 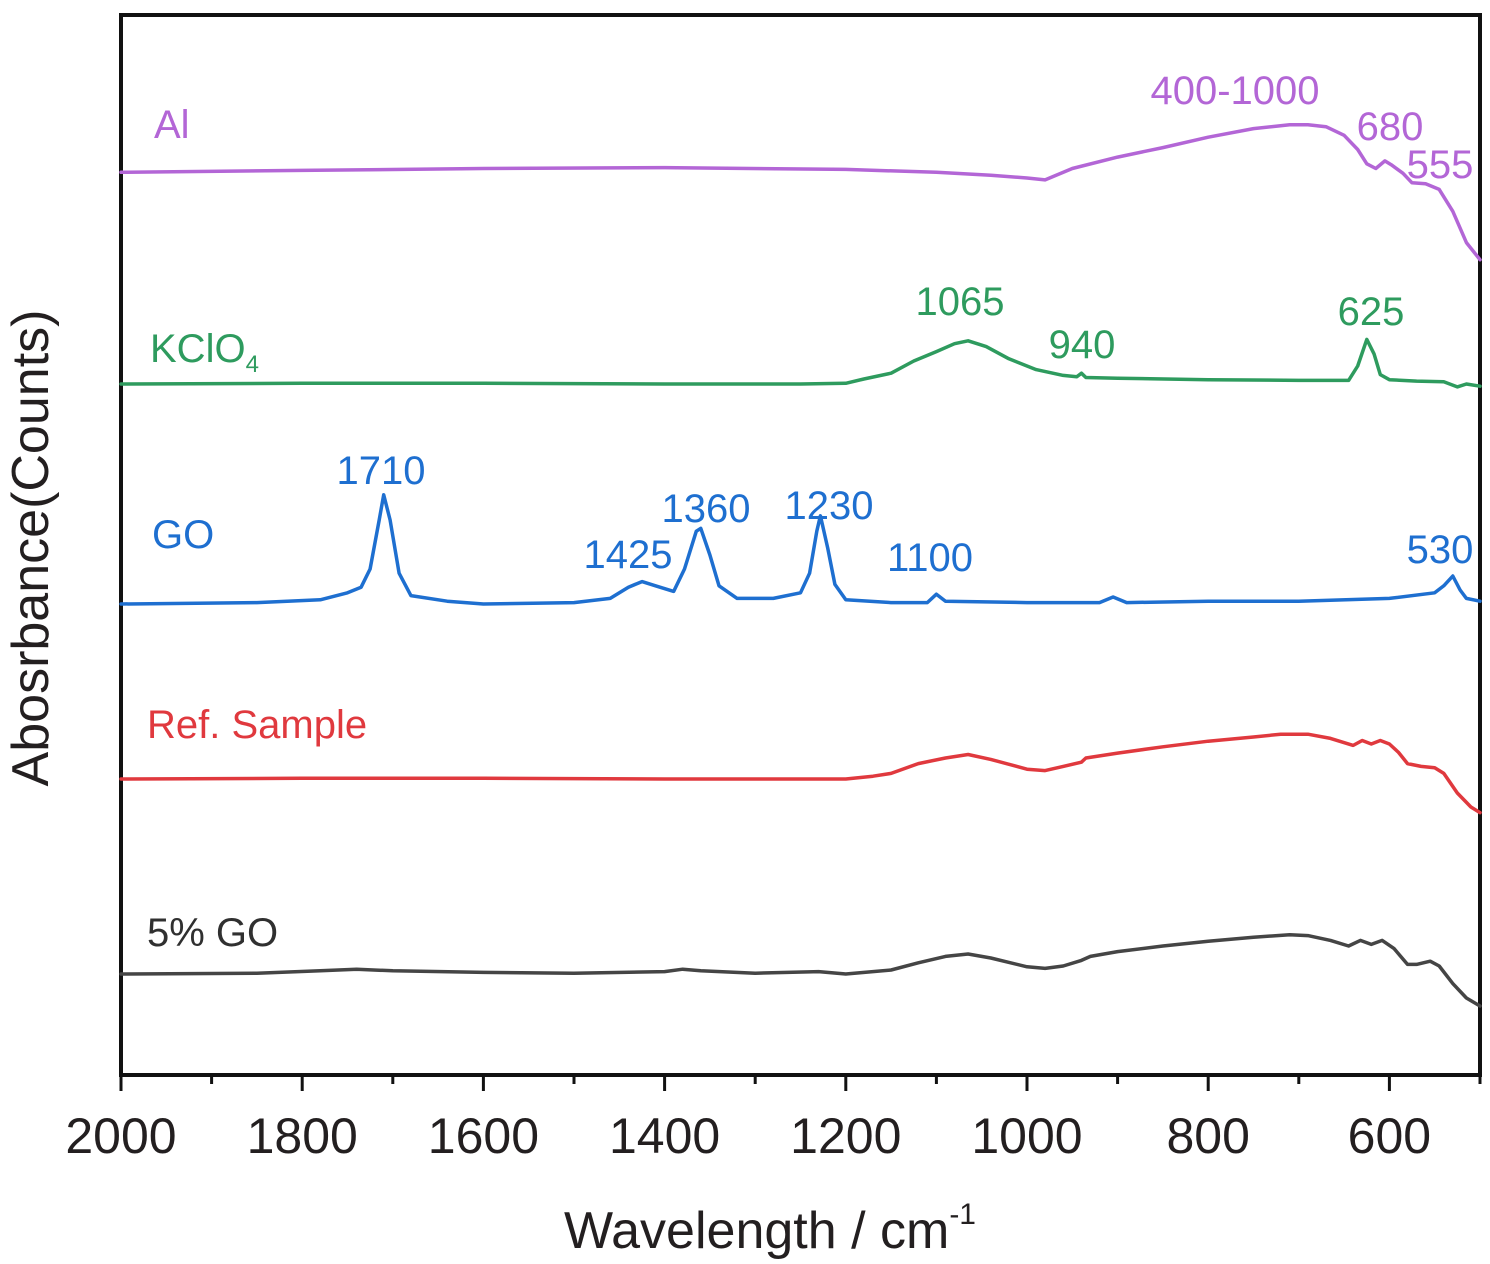 What do you see at coordinates (257, 725) in the screenshot?
I see `series-label-ref-sample: Ref. Sample` at bounding box center [257, 725].